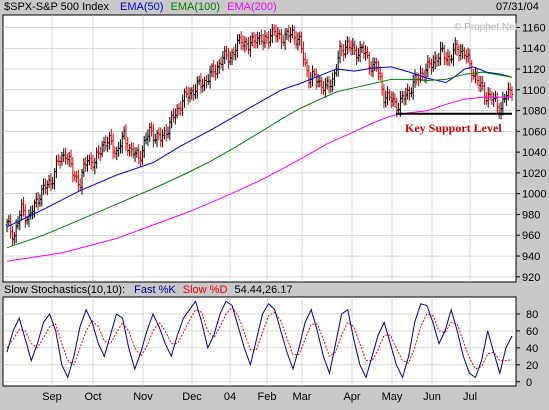 This screenshot has height=410, width=549. Describe the element at coordinates (392, 397) in the screenshot. I see `x-tick-label: May` at that location.